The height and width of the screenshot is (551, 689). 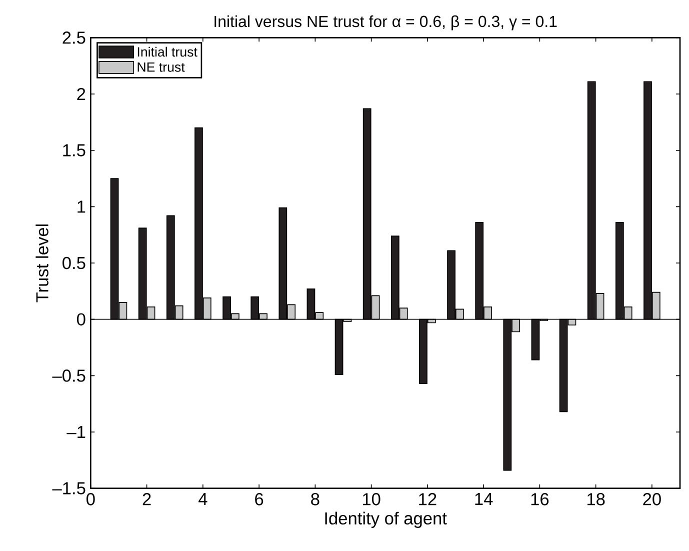 I want to click on x-tick-label: 6, so click(x=259, y=499).